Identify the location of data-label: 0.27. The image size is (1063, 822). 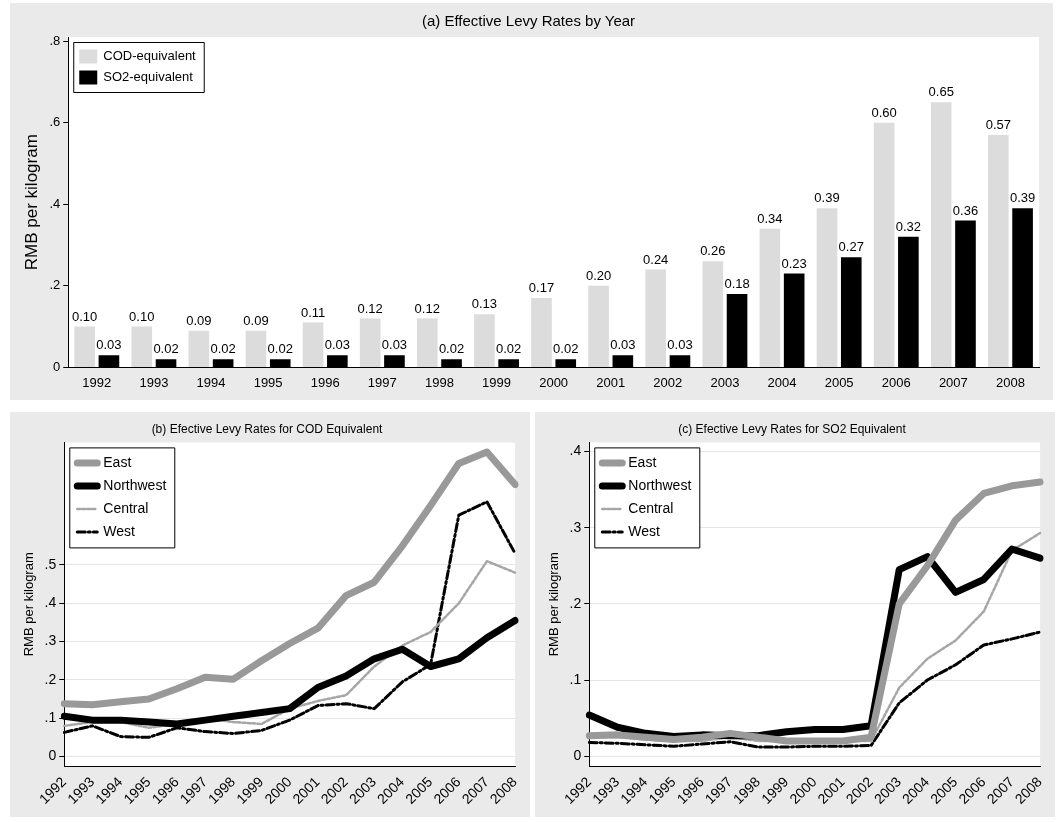
(851, 247).